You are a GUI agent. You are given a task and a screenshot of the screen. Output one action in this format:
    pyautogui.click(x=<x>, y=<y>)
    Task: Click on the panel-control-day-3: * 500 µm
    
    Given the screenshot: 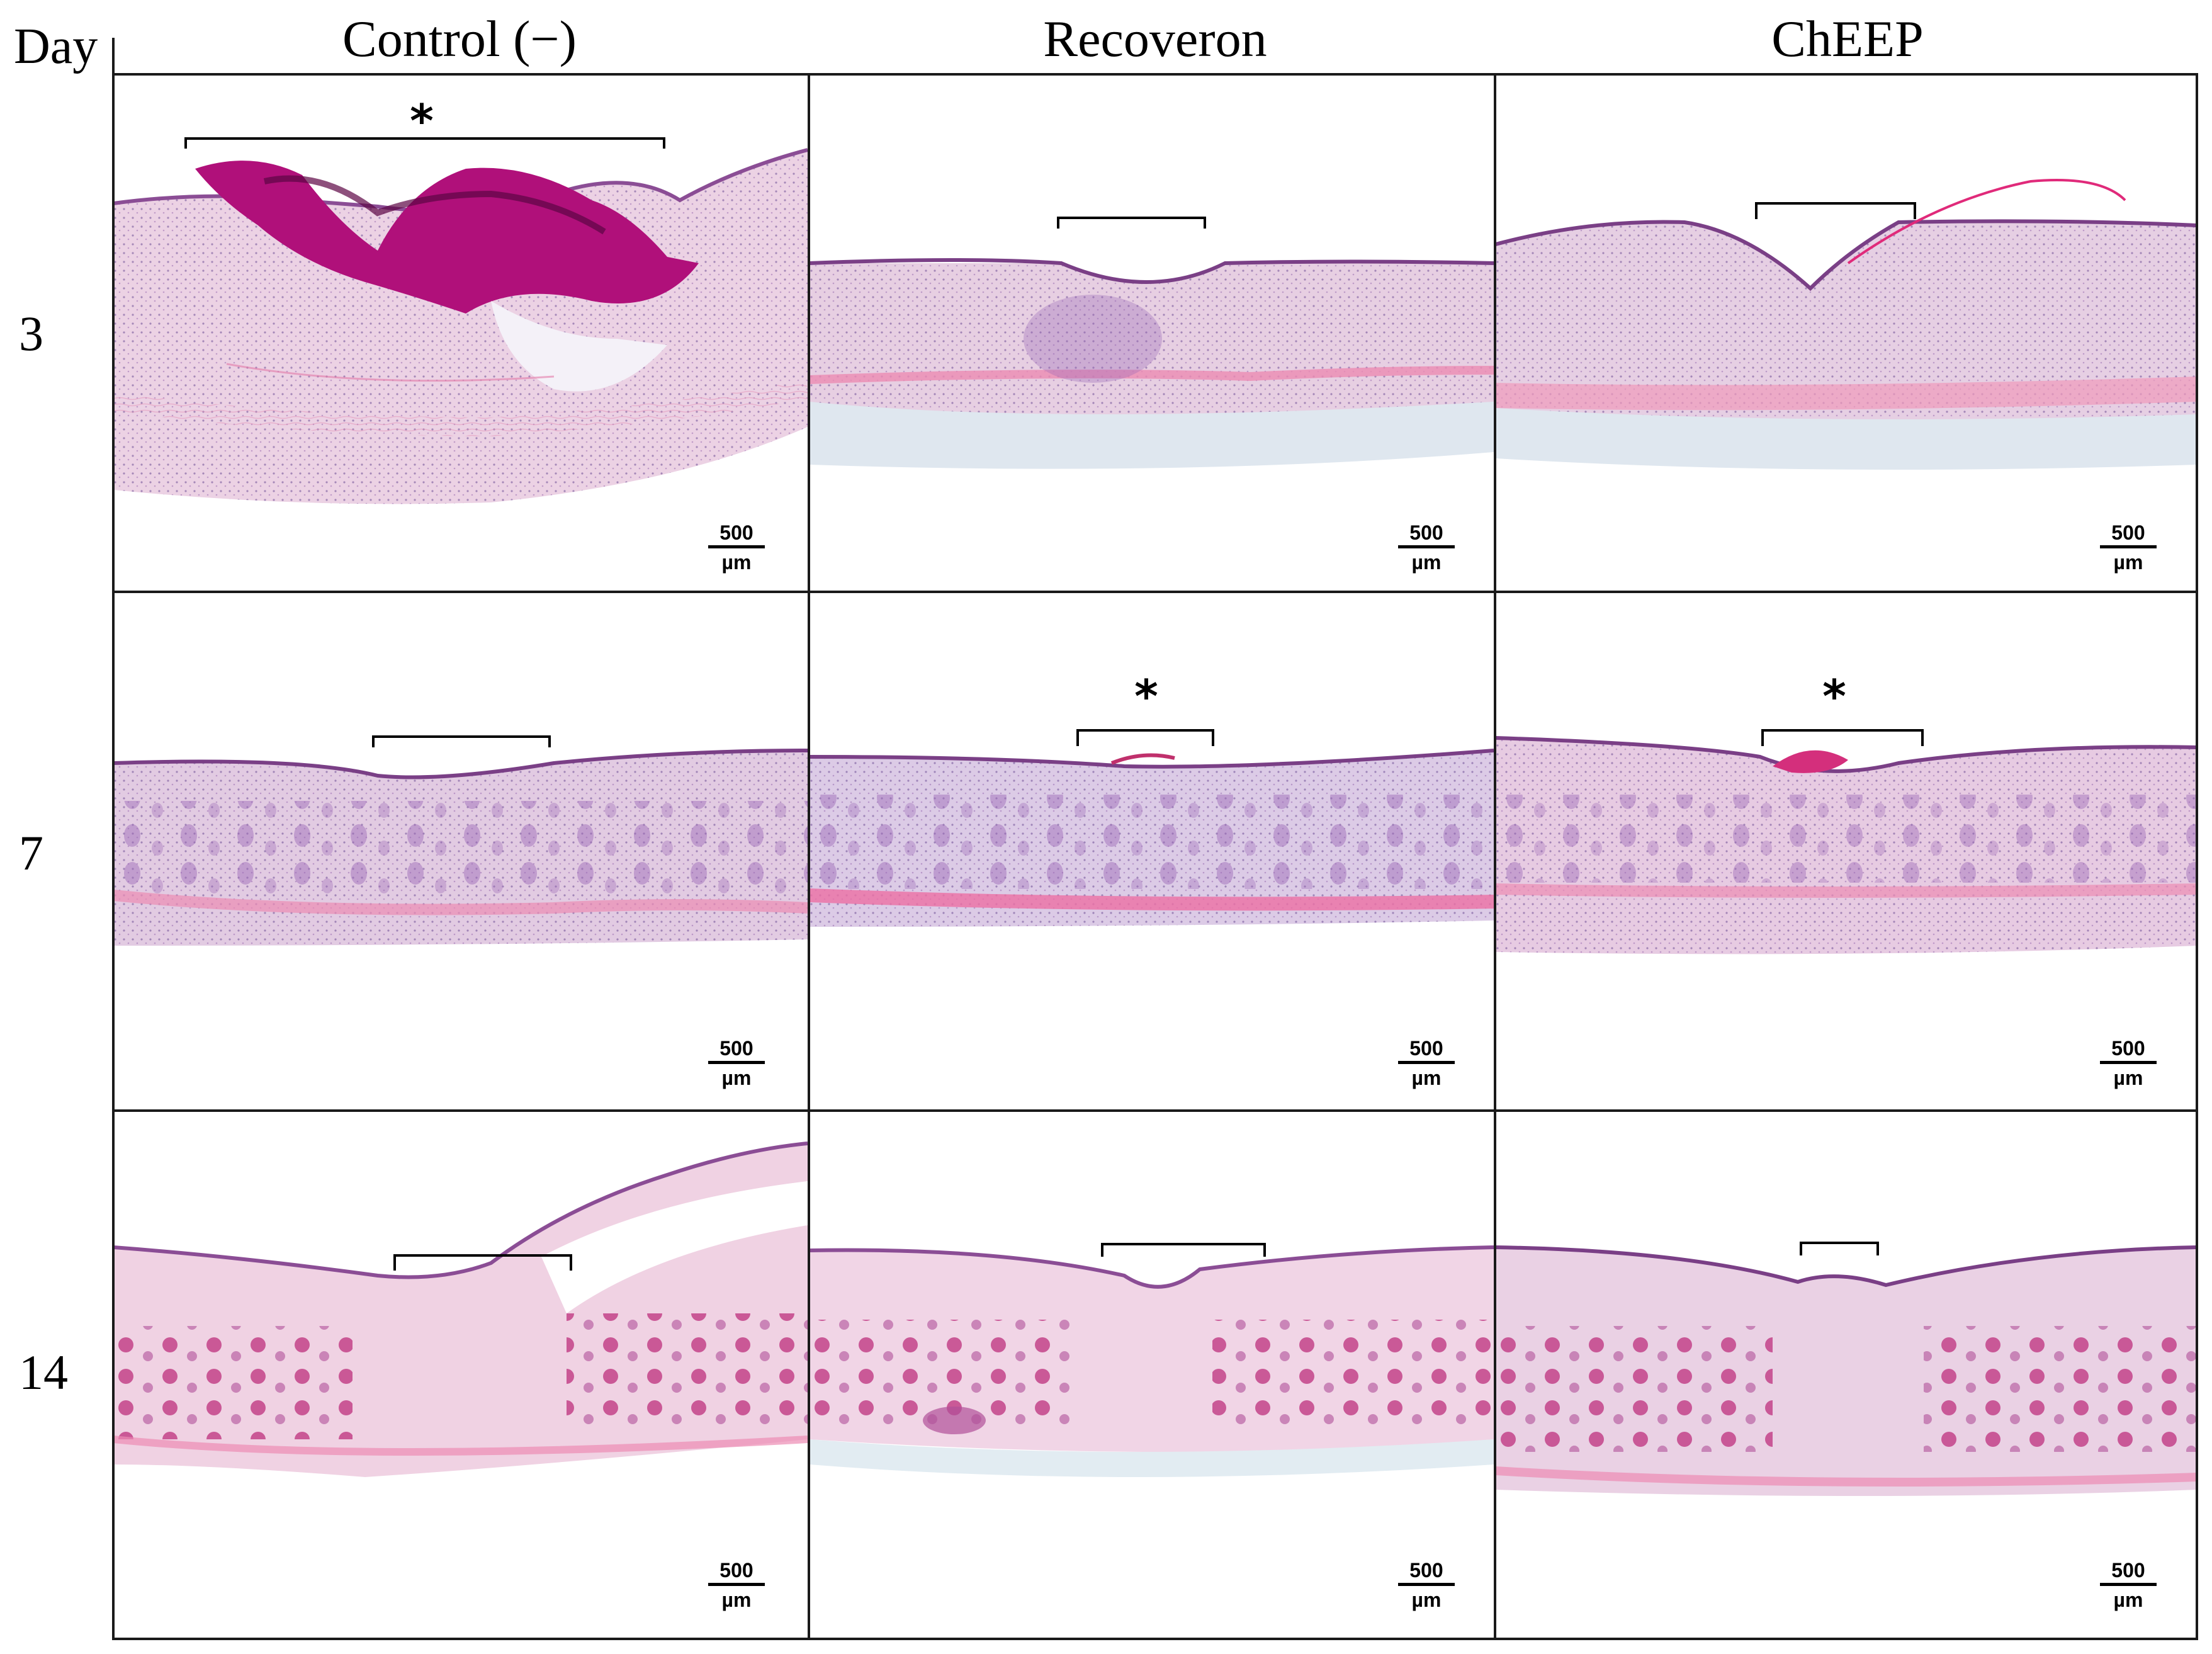 What is the action you would take?
    pyautogui.click(x=460, y=332)
    